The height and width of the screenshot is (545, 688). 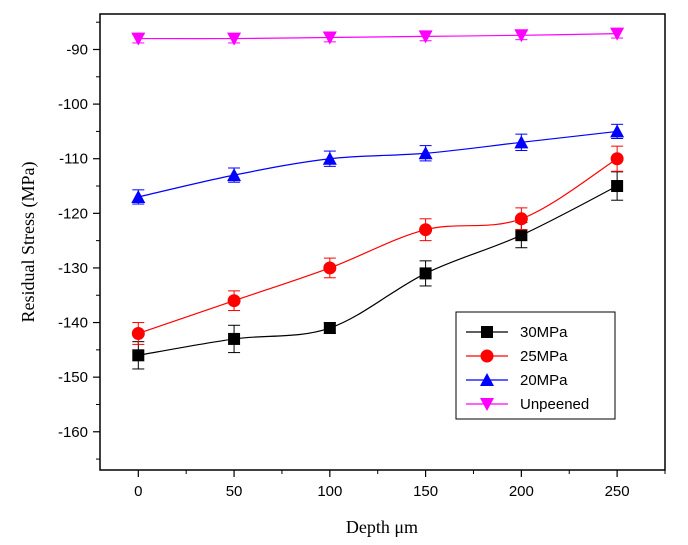 I want to click on y-tick-label: -120, so click(x=73, y=213).